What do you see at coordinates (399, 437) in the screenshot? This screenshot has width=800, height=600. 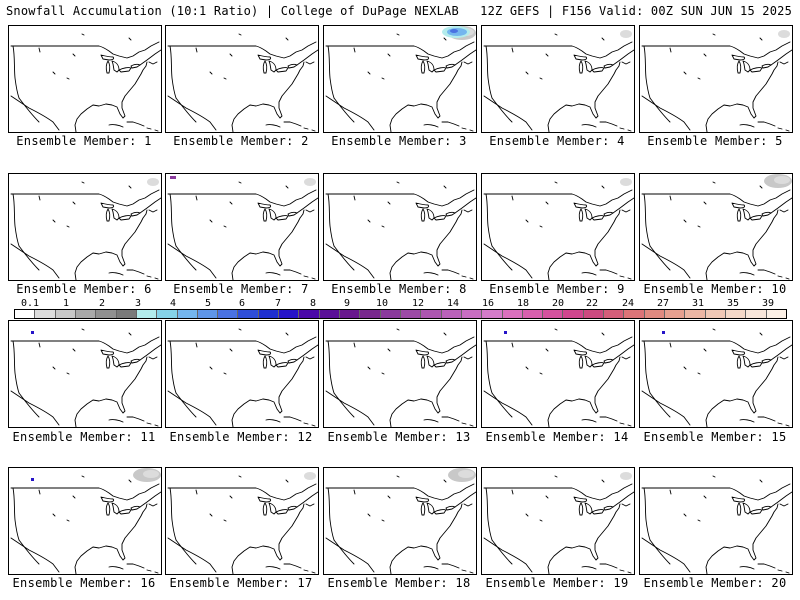 I see `ensemble-member-label: Ensemble Member: 13` at bounding box center [399, 437].